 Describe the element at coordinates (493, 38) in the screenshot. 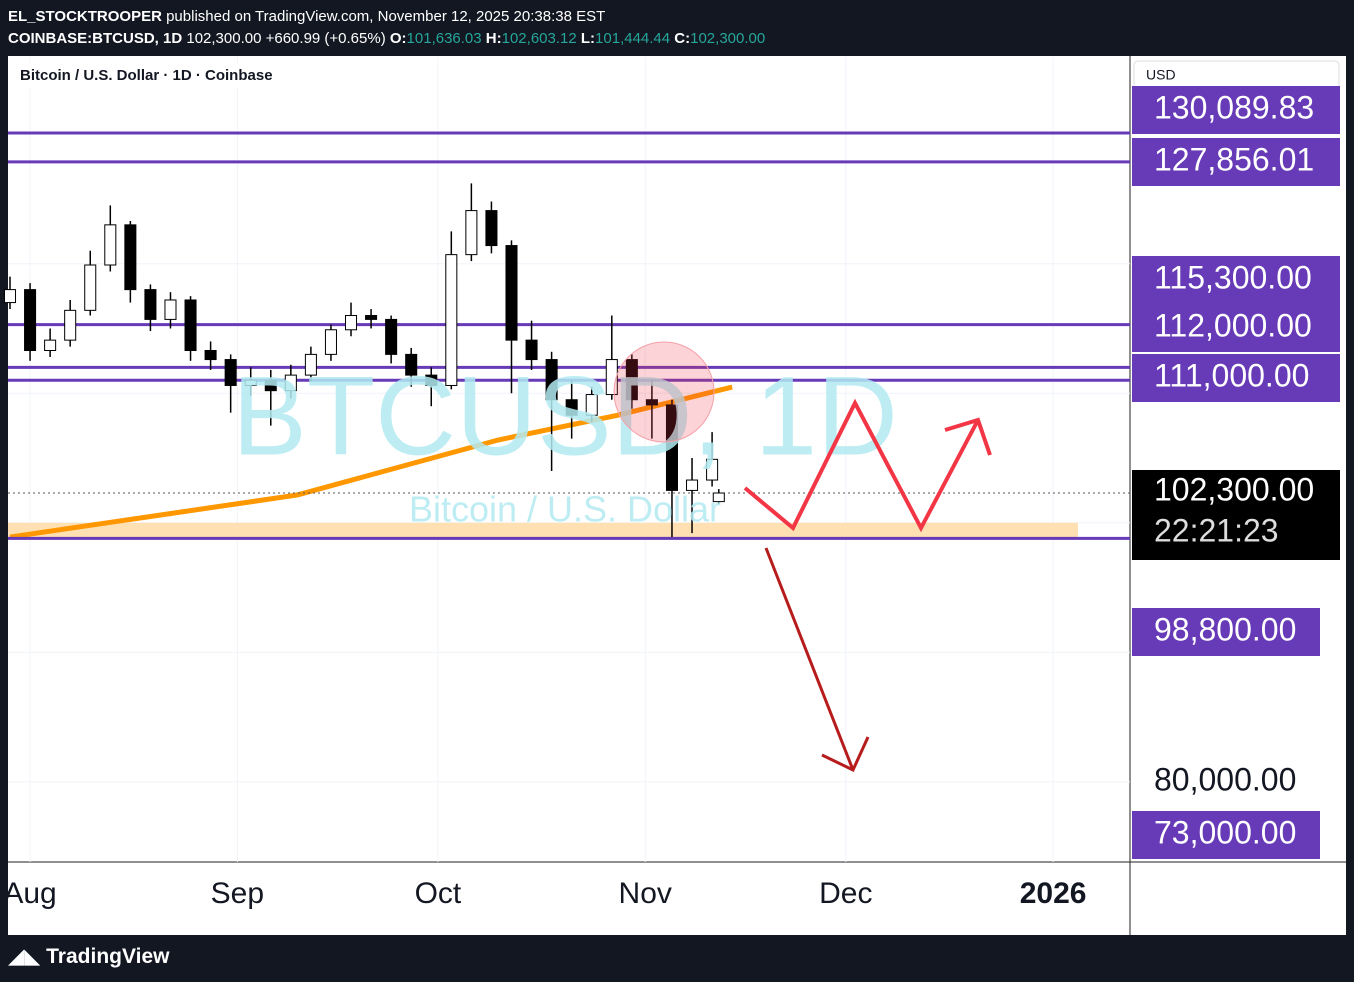

I see `ohlc-key: H:` at that location.